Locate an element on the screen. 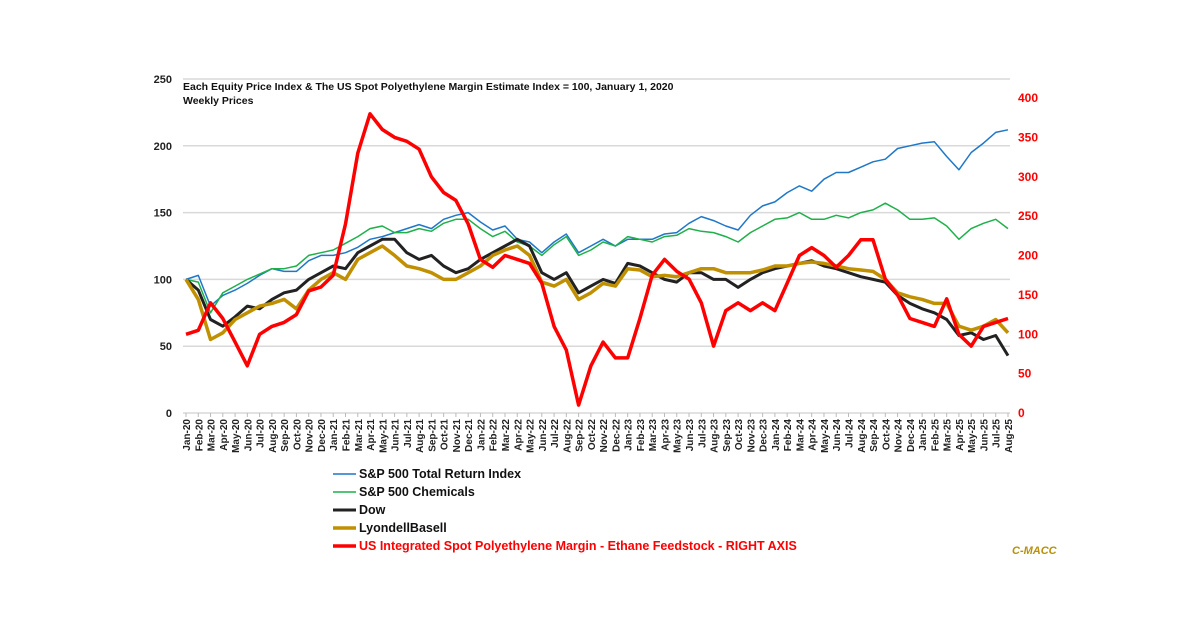 The height and width of the screenshot is (627, 1200). x-tick-label: Jan-22 is located at coordinates (481, 435).